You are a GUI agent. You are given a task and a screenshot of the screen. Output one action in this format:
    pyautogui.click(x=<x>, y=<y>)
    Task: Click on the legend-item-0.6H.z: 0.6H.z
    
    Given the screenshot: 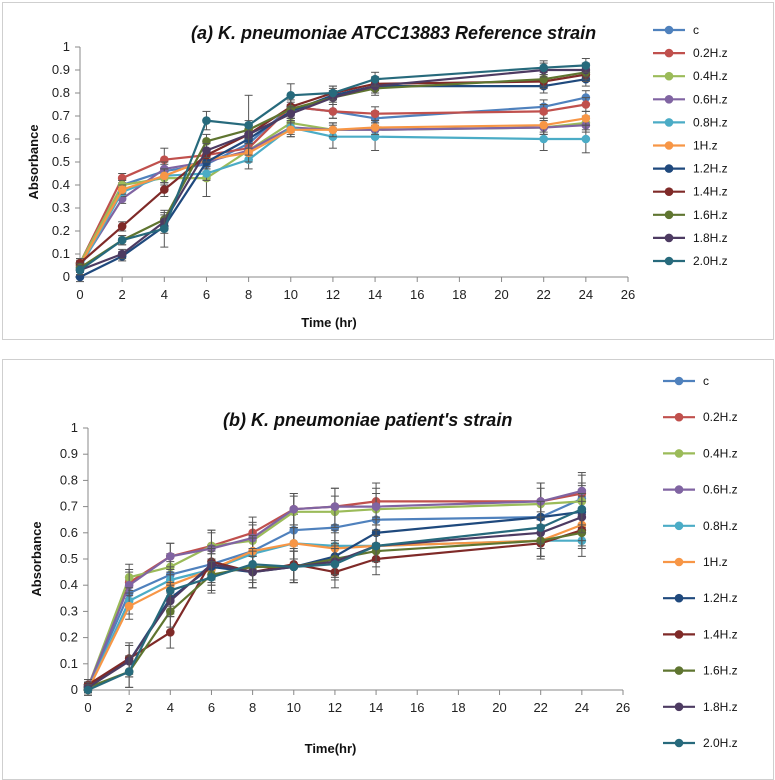 What is the action you would take?
    pyautogui.click(x=690, y=99)
    